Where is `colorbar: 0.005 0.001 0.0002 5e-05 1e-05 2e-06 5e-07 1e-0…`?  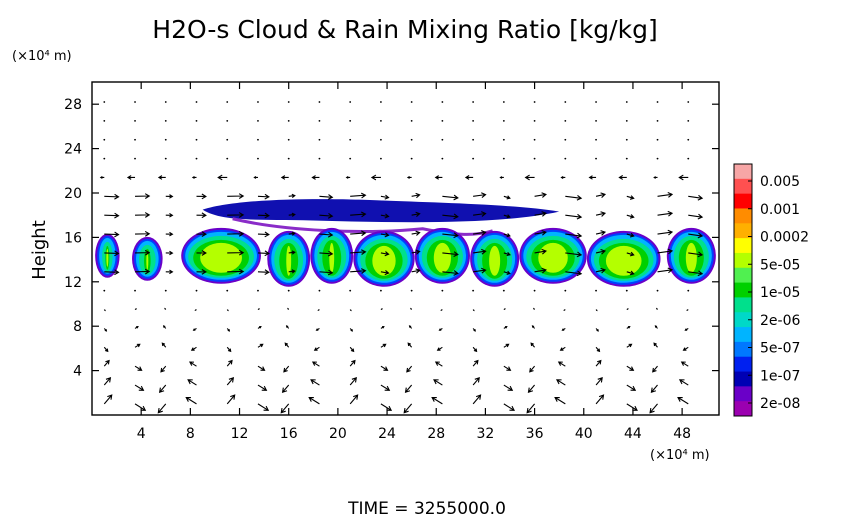 colorbar: 0.005 0.001 0.0002 5e-05 1e-05 2e-06 5e-07 1e-0… is located at coordinates (771, 290).